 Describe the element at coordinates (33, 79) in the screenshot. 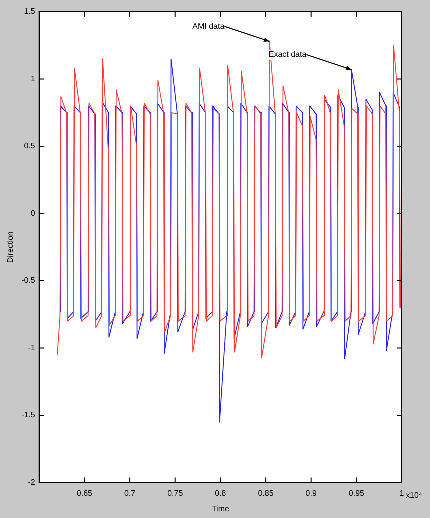

I see `y-tick-label: 1` at that location.